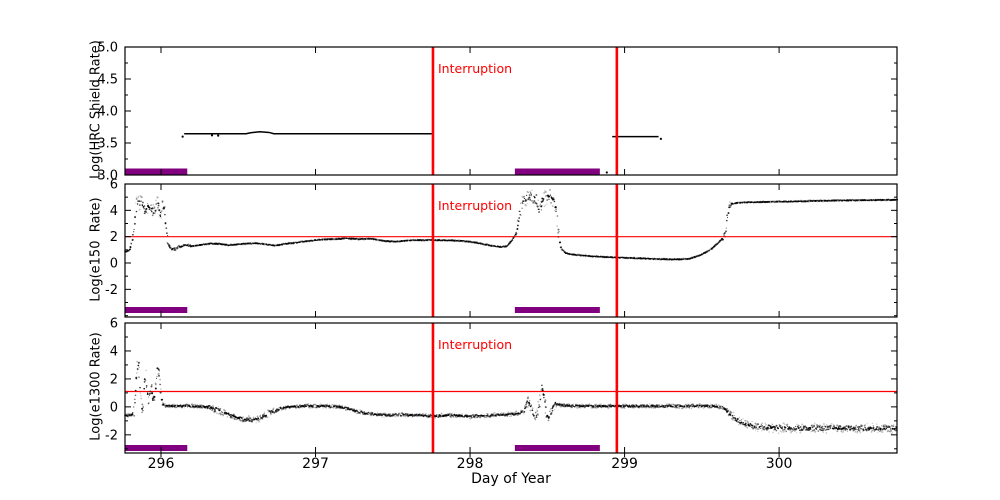 The height and width of the screenshot is (500, 1000). What do you see at coordinates (557, 448) in the screenshot?
I see `support-bar` at bounding box center [557, 448].